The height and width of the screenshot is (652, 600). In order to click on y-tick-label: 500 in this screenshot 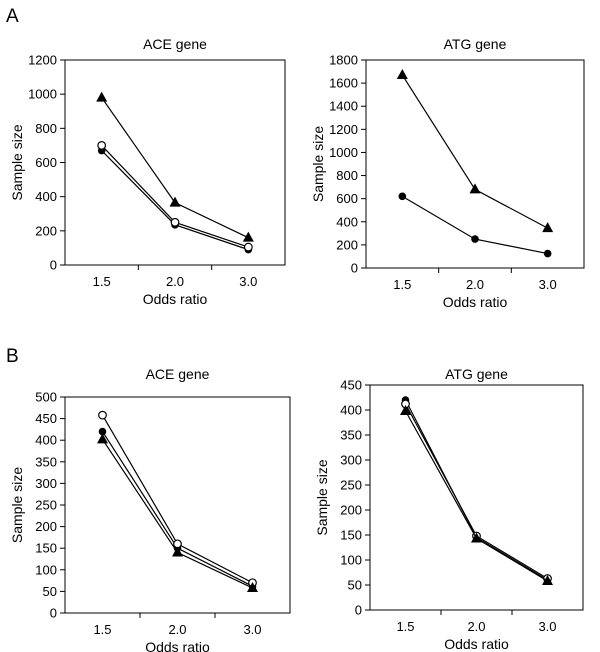, I will do `click(46, 397)`.